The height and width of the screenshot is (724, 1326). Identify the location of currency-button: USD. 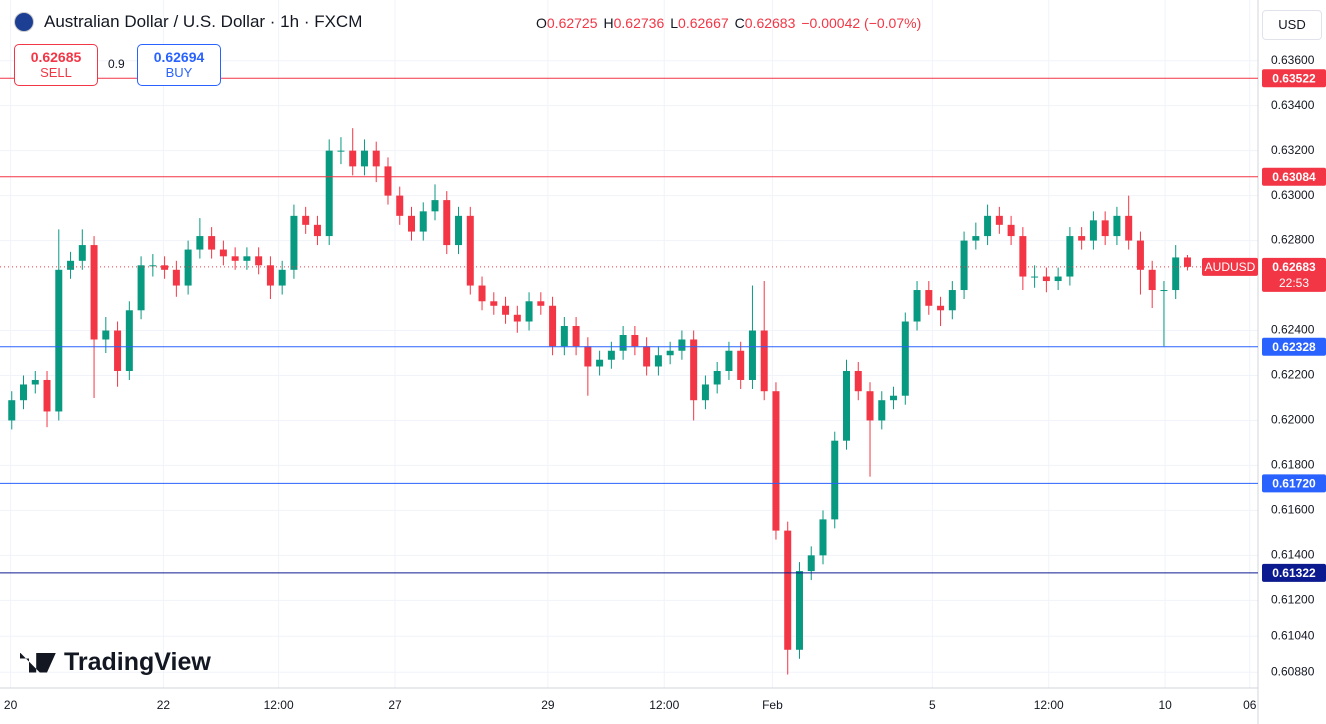
(1292, 25).